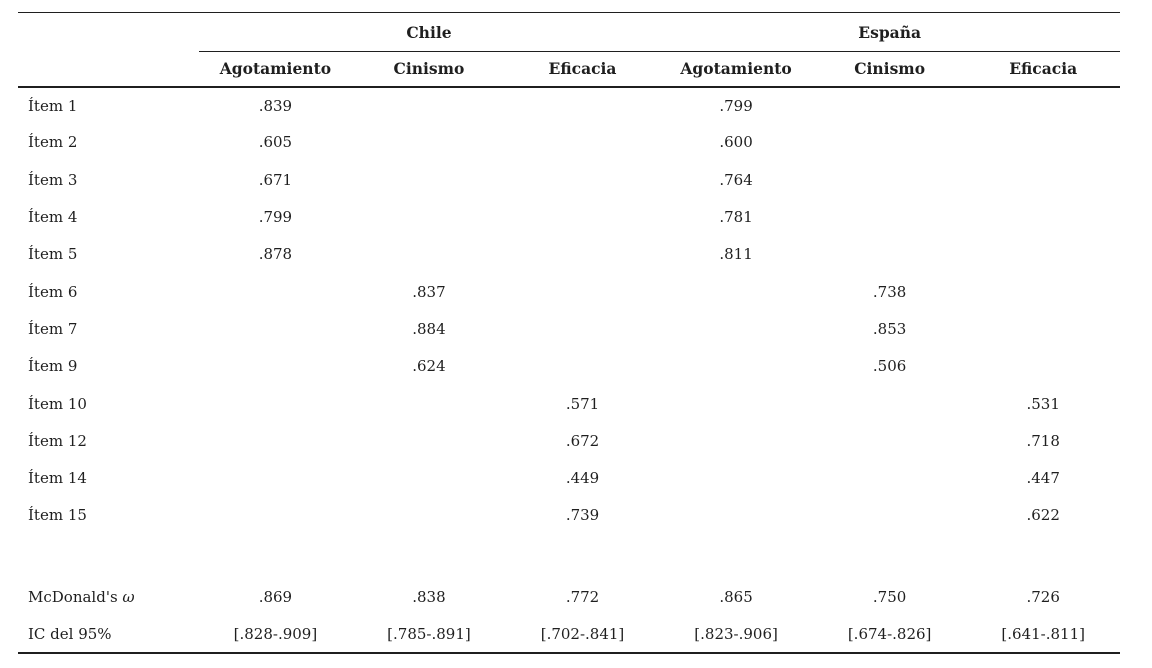  Describe the element at coordinates (429, 69) in the screenshot. I see `column-header-cinismo-chile: Cinismo` at that location.